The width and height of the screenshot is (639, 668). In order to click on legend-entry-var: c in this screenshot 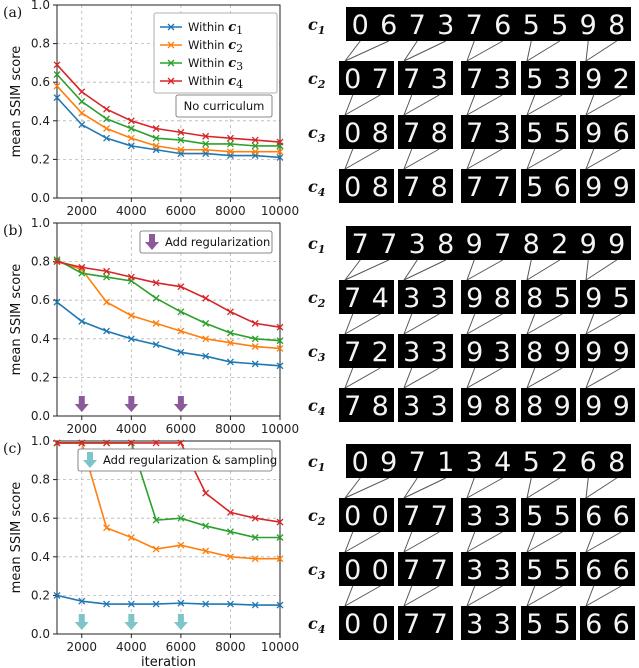, I will do `click(232, 27)`.